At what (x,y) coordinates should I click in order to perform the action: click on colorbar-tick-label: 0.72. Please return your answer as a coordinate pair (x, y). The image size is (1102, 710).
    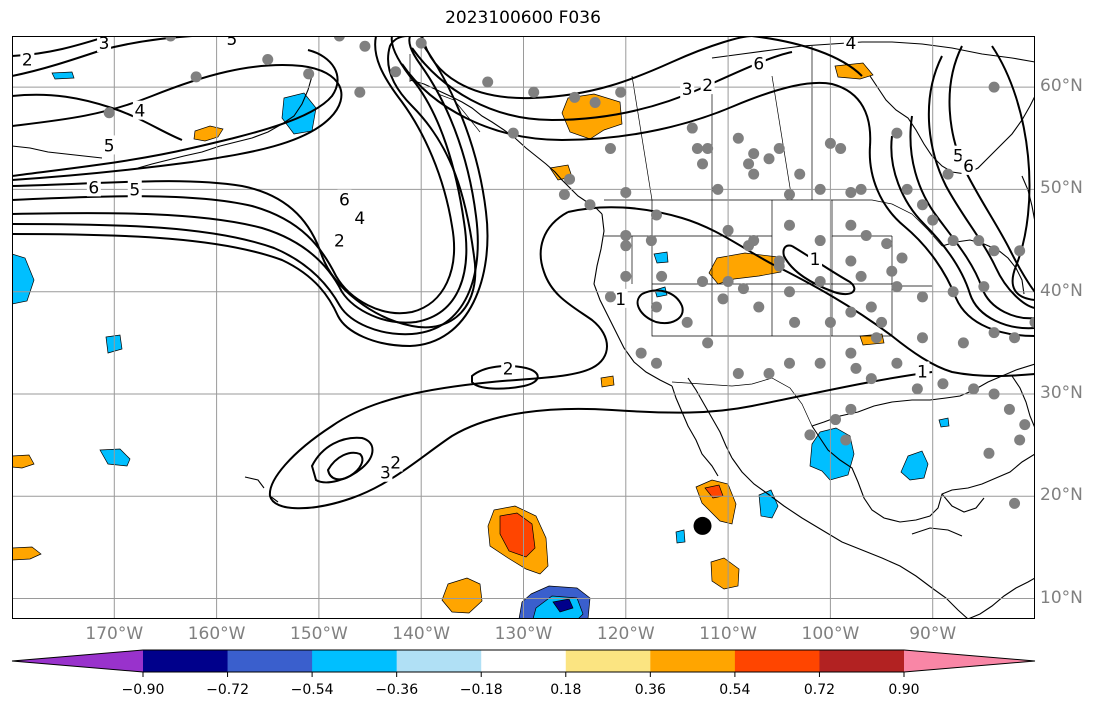
    Looking at the image, I should click on (819, 690).